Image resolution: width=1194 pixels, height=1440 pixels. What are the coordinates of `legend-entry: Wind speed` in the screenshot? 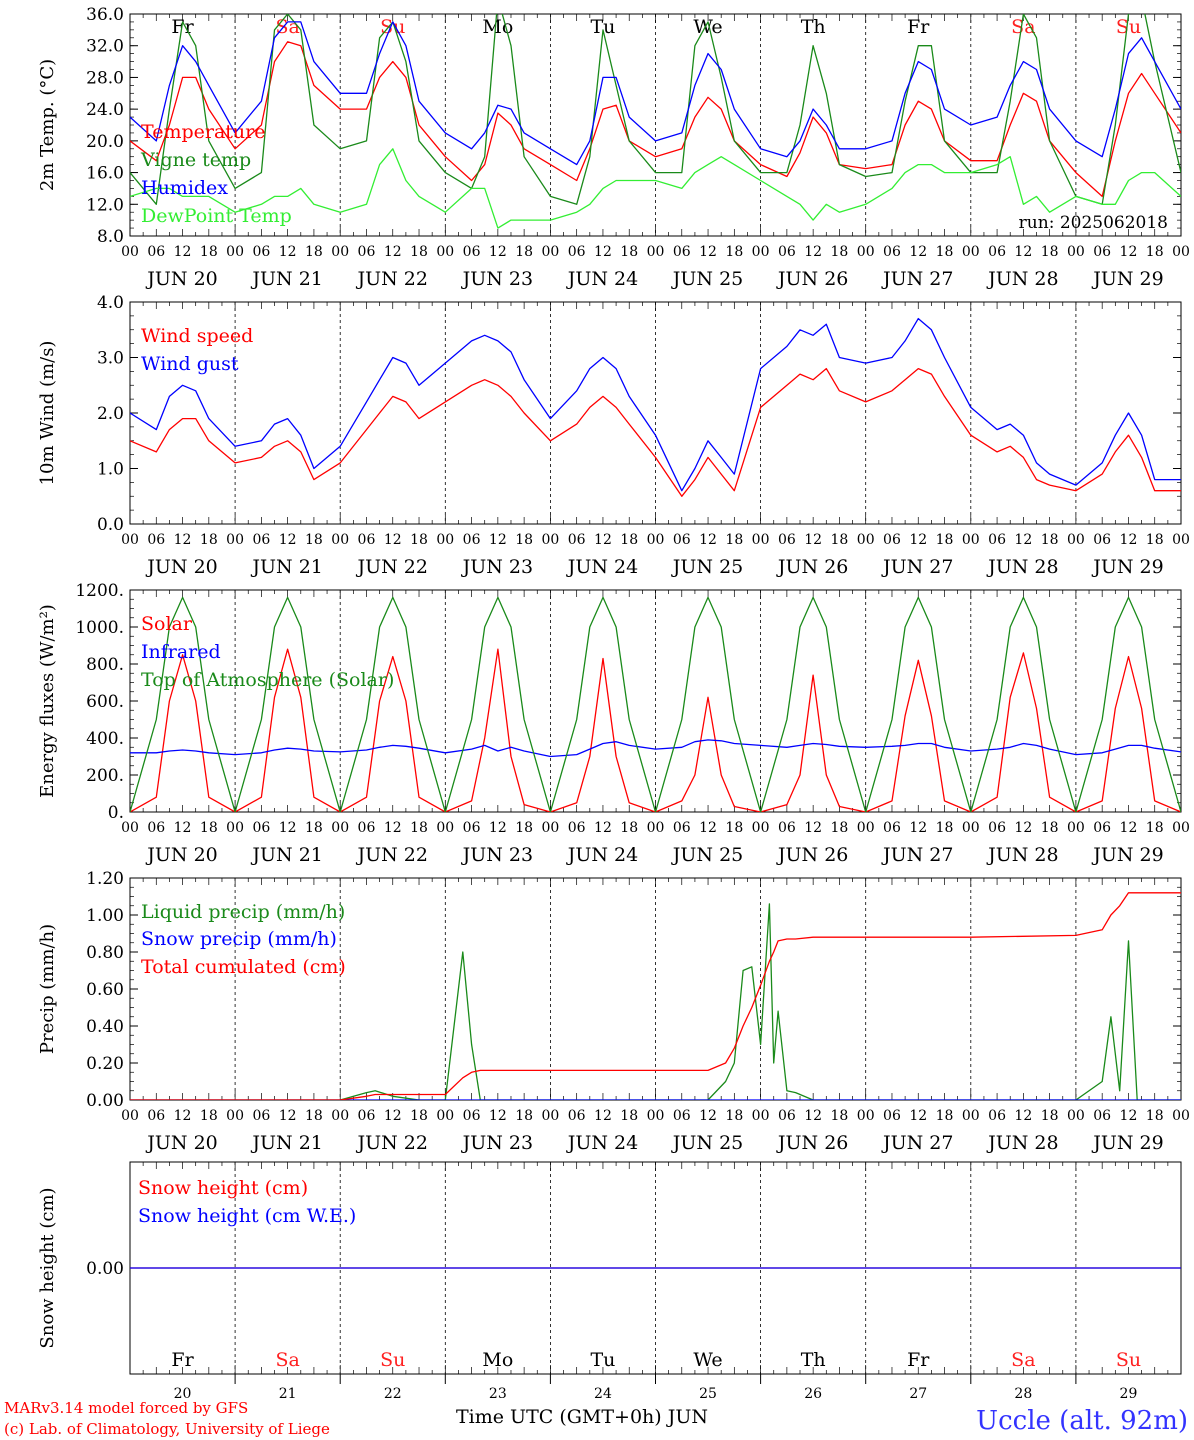 It's located at (197, 336).